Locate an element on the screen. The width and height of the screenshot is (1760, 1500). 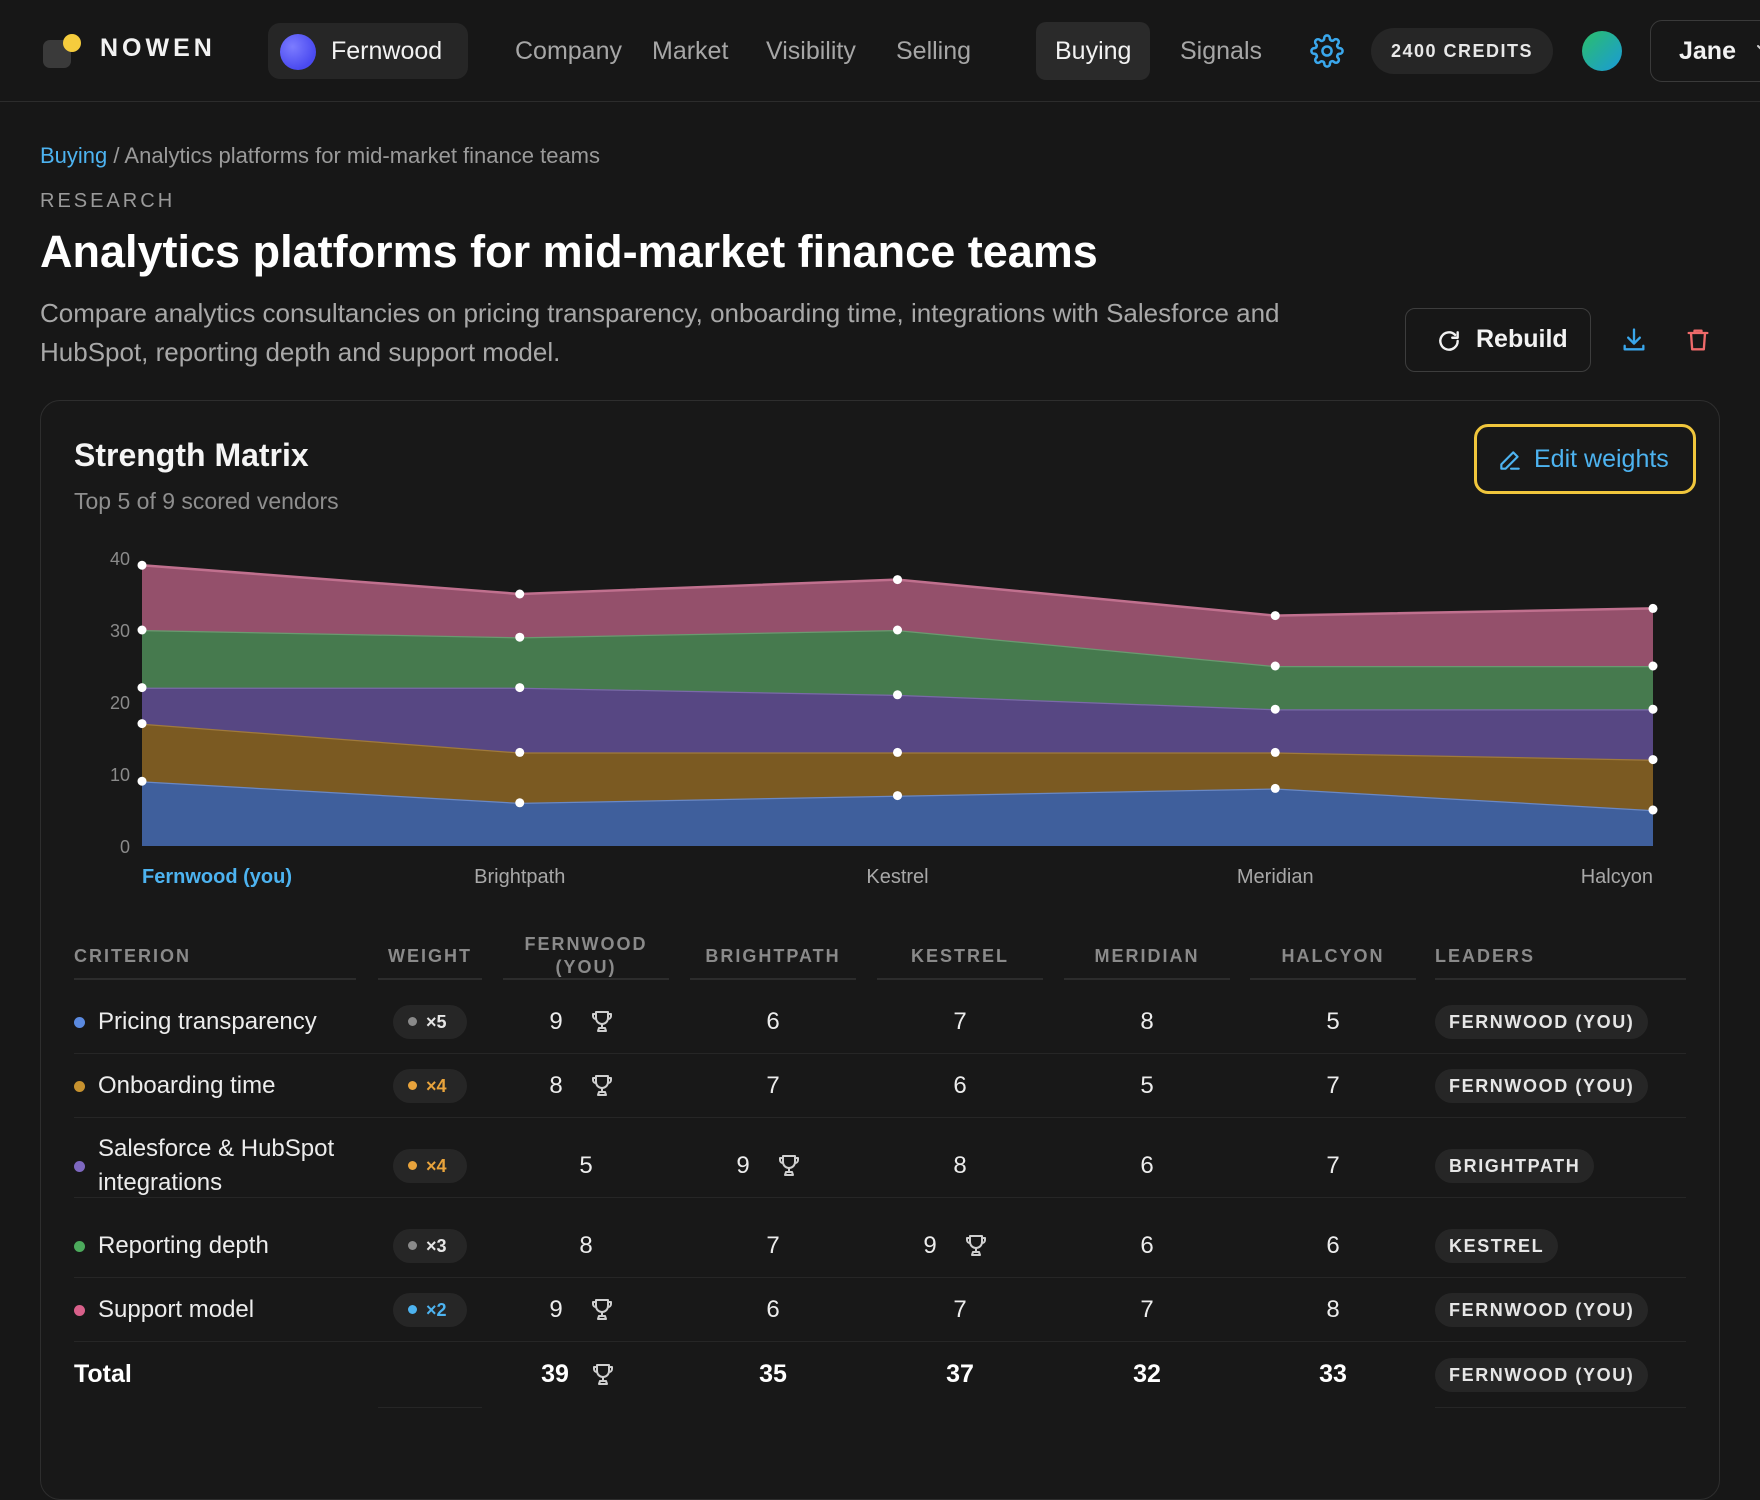
weight-pill: ×2 is located at coordinates (430, 1310).